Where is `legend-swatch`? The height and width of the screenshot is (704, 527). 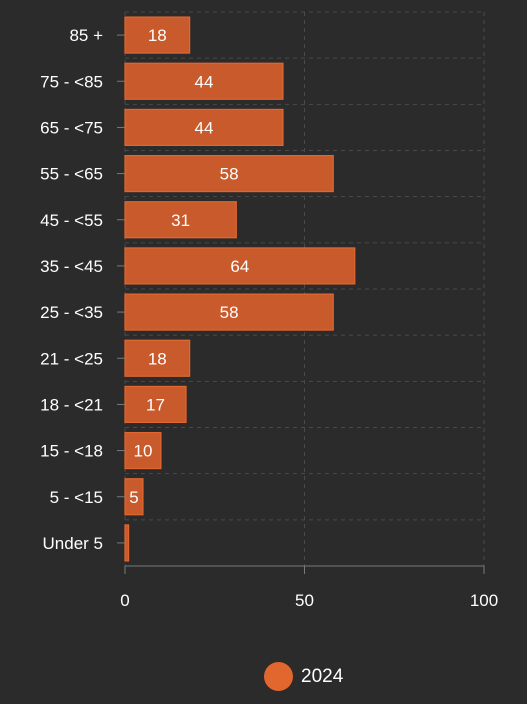
legend-swatch is located at coordinates (278, 676).